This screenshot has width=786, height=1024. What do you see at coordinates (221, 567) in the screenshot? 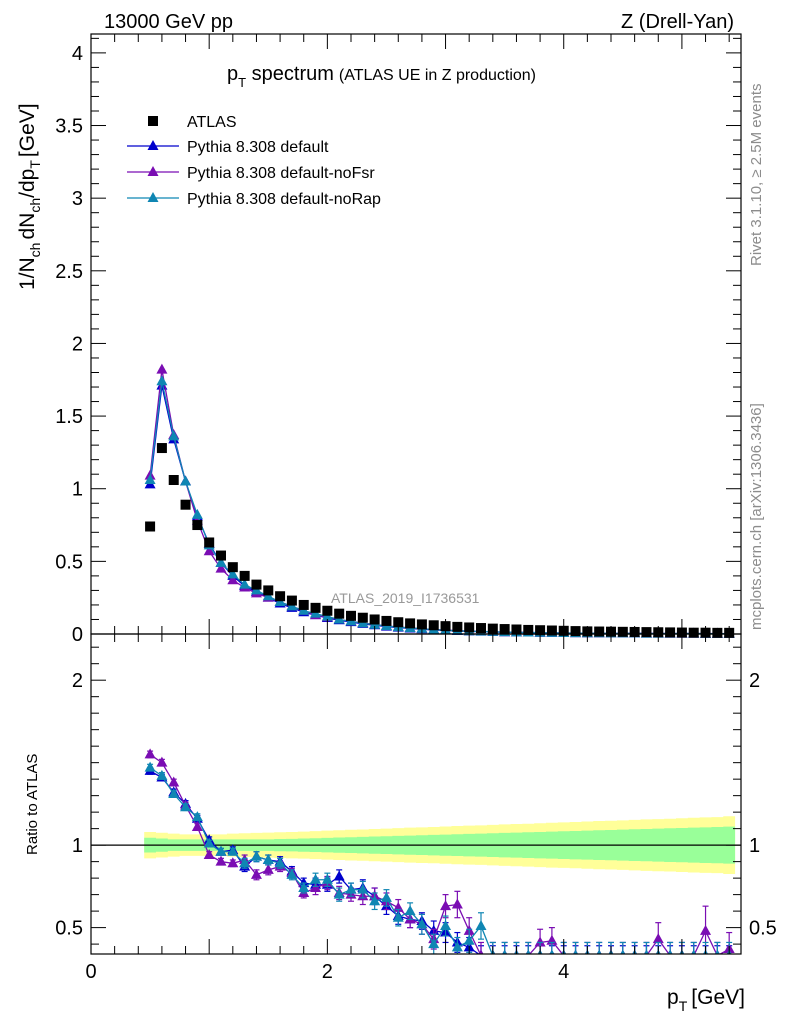
I see `main-point-nofsr` at bounding box center [221, 567].